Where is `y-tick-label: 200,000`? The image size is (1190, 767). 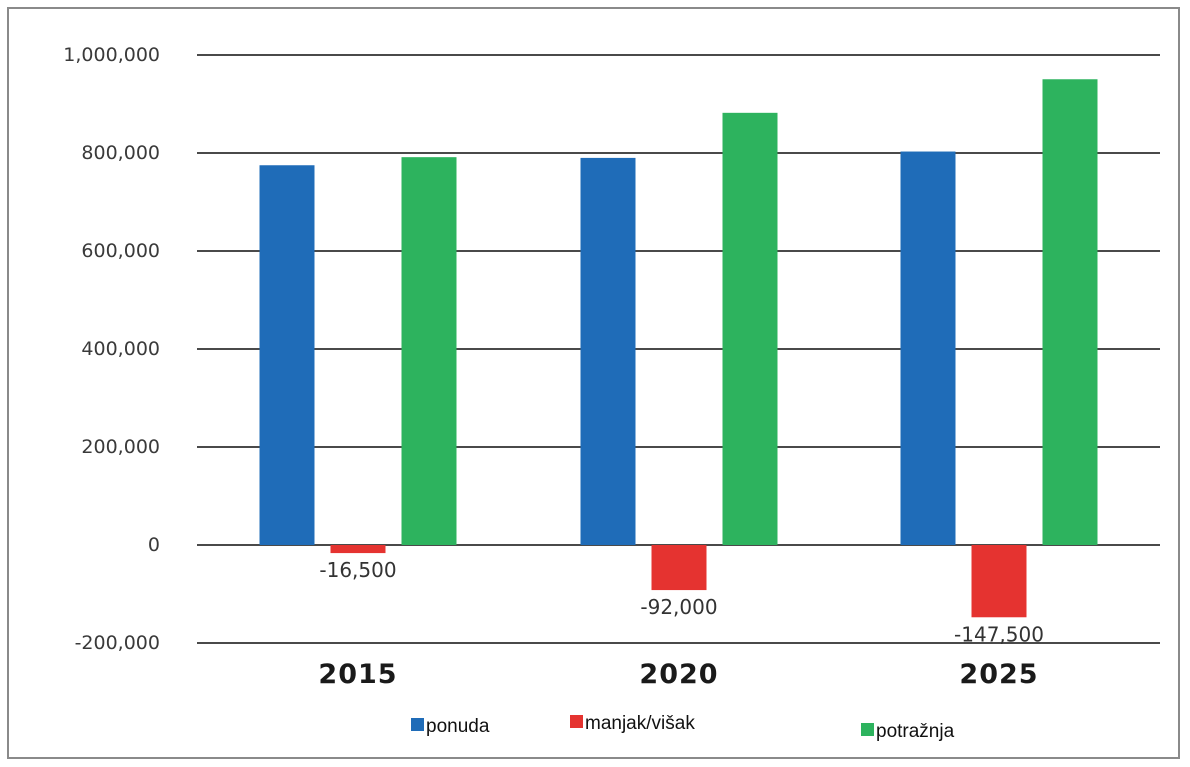
y-tick-label: 200,000 is located at coordinates (120, 447).